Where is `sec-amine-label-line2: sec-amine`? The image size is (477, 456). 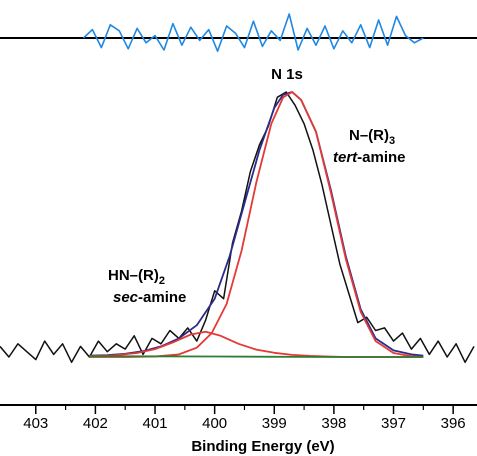
sec-amine-label-line2: sec-amine is located at coordinates (149, 297).